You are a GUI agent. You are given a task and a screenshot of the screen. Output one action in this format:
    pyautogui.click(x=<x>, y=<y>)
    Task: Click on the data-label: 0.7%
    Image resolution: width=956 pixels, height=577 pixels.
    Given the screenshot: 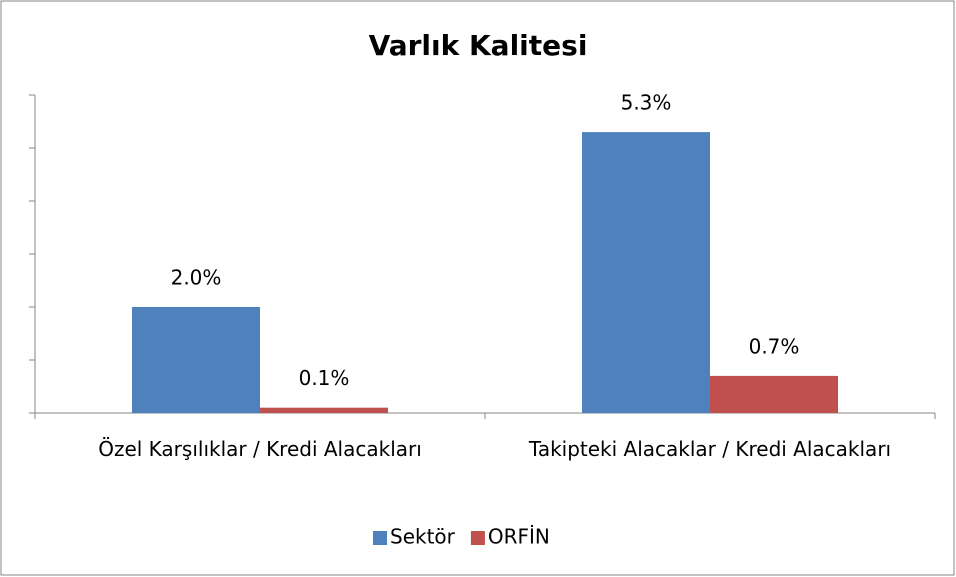 What is the action you would take?
    pyautogui.click(x=774, y=346)
    